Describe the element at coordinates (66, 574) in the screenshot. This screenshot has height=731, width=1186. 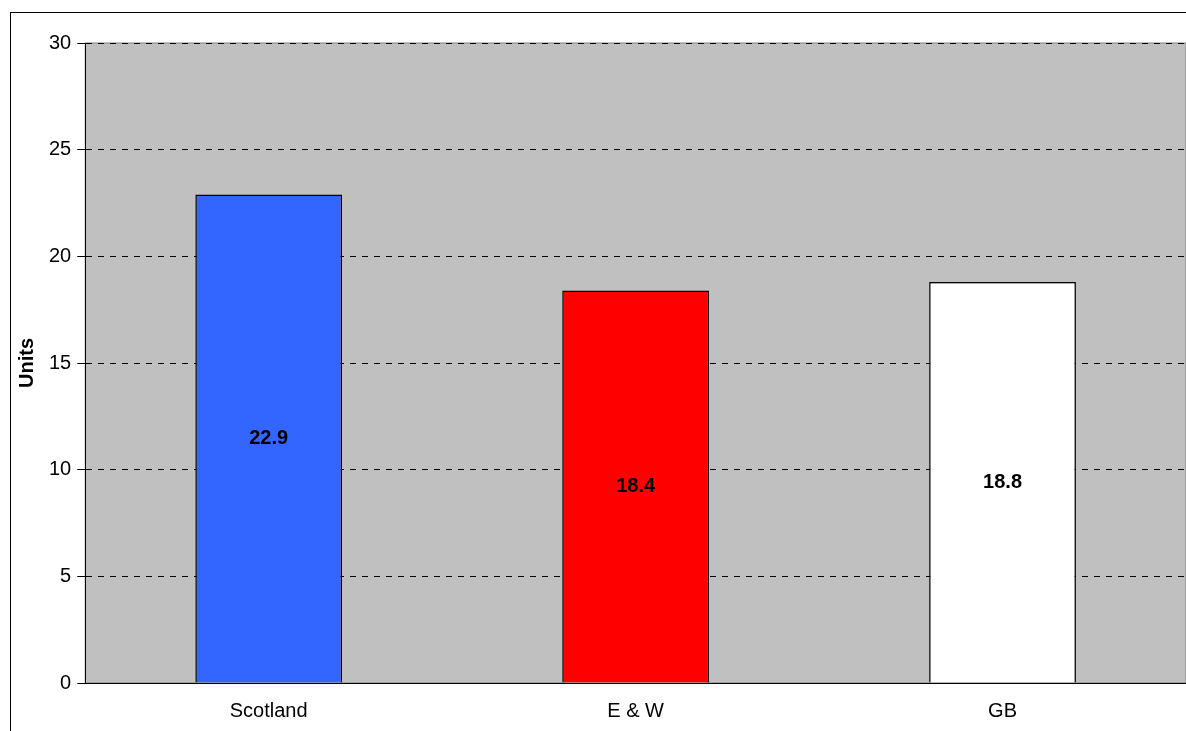
I see `y-tick-label: 5` at that location.